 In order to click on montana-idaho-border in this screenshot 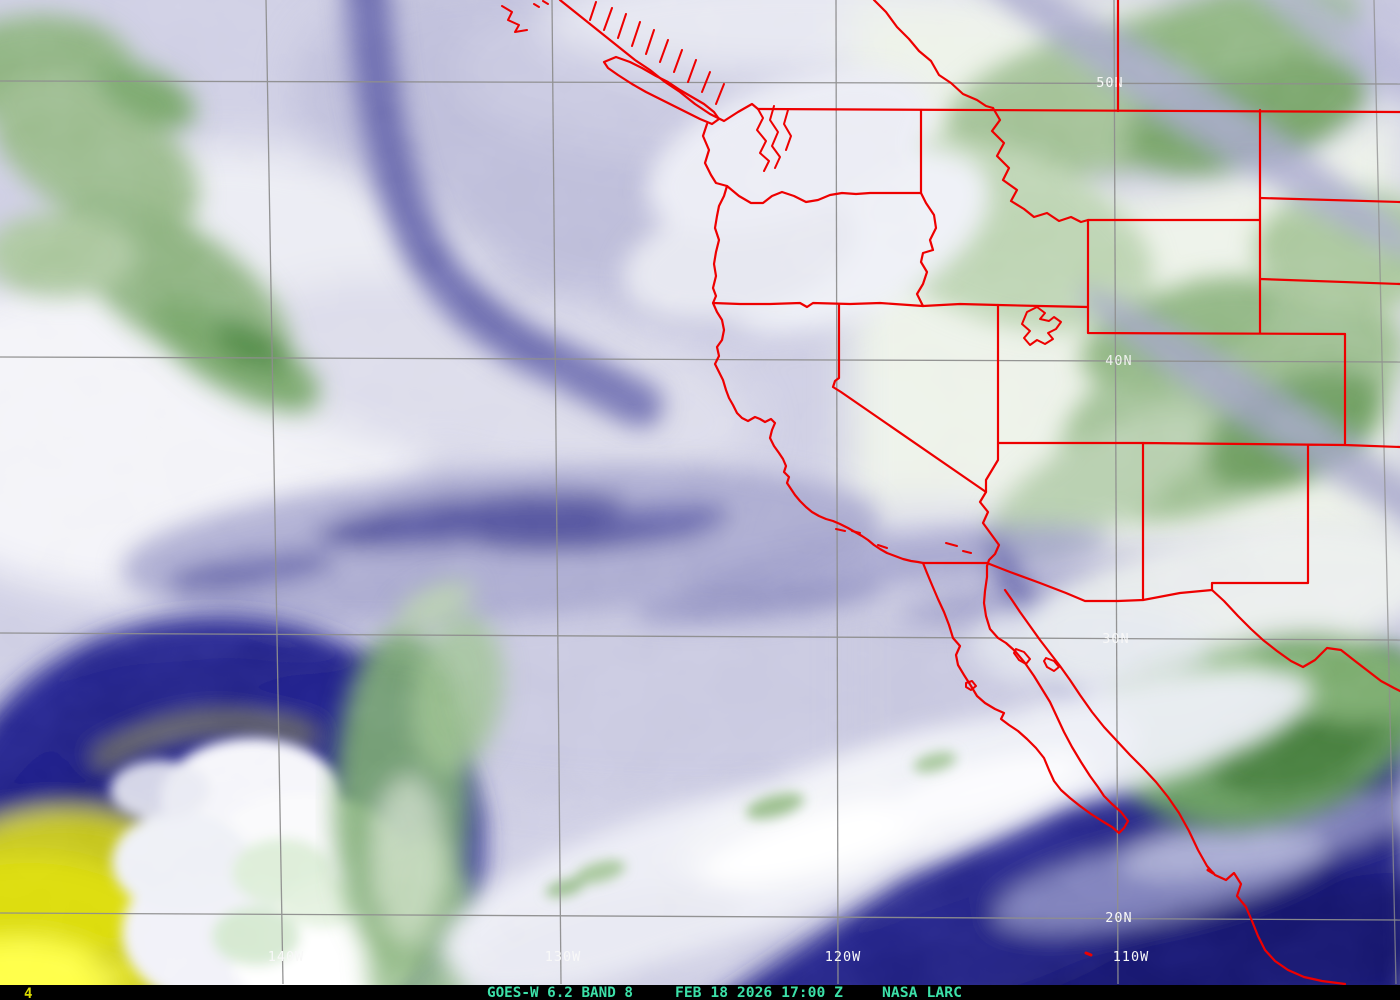, I will do `click(1040, 165)`.